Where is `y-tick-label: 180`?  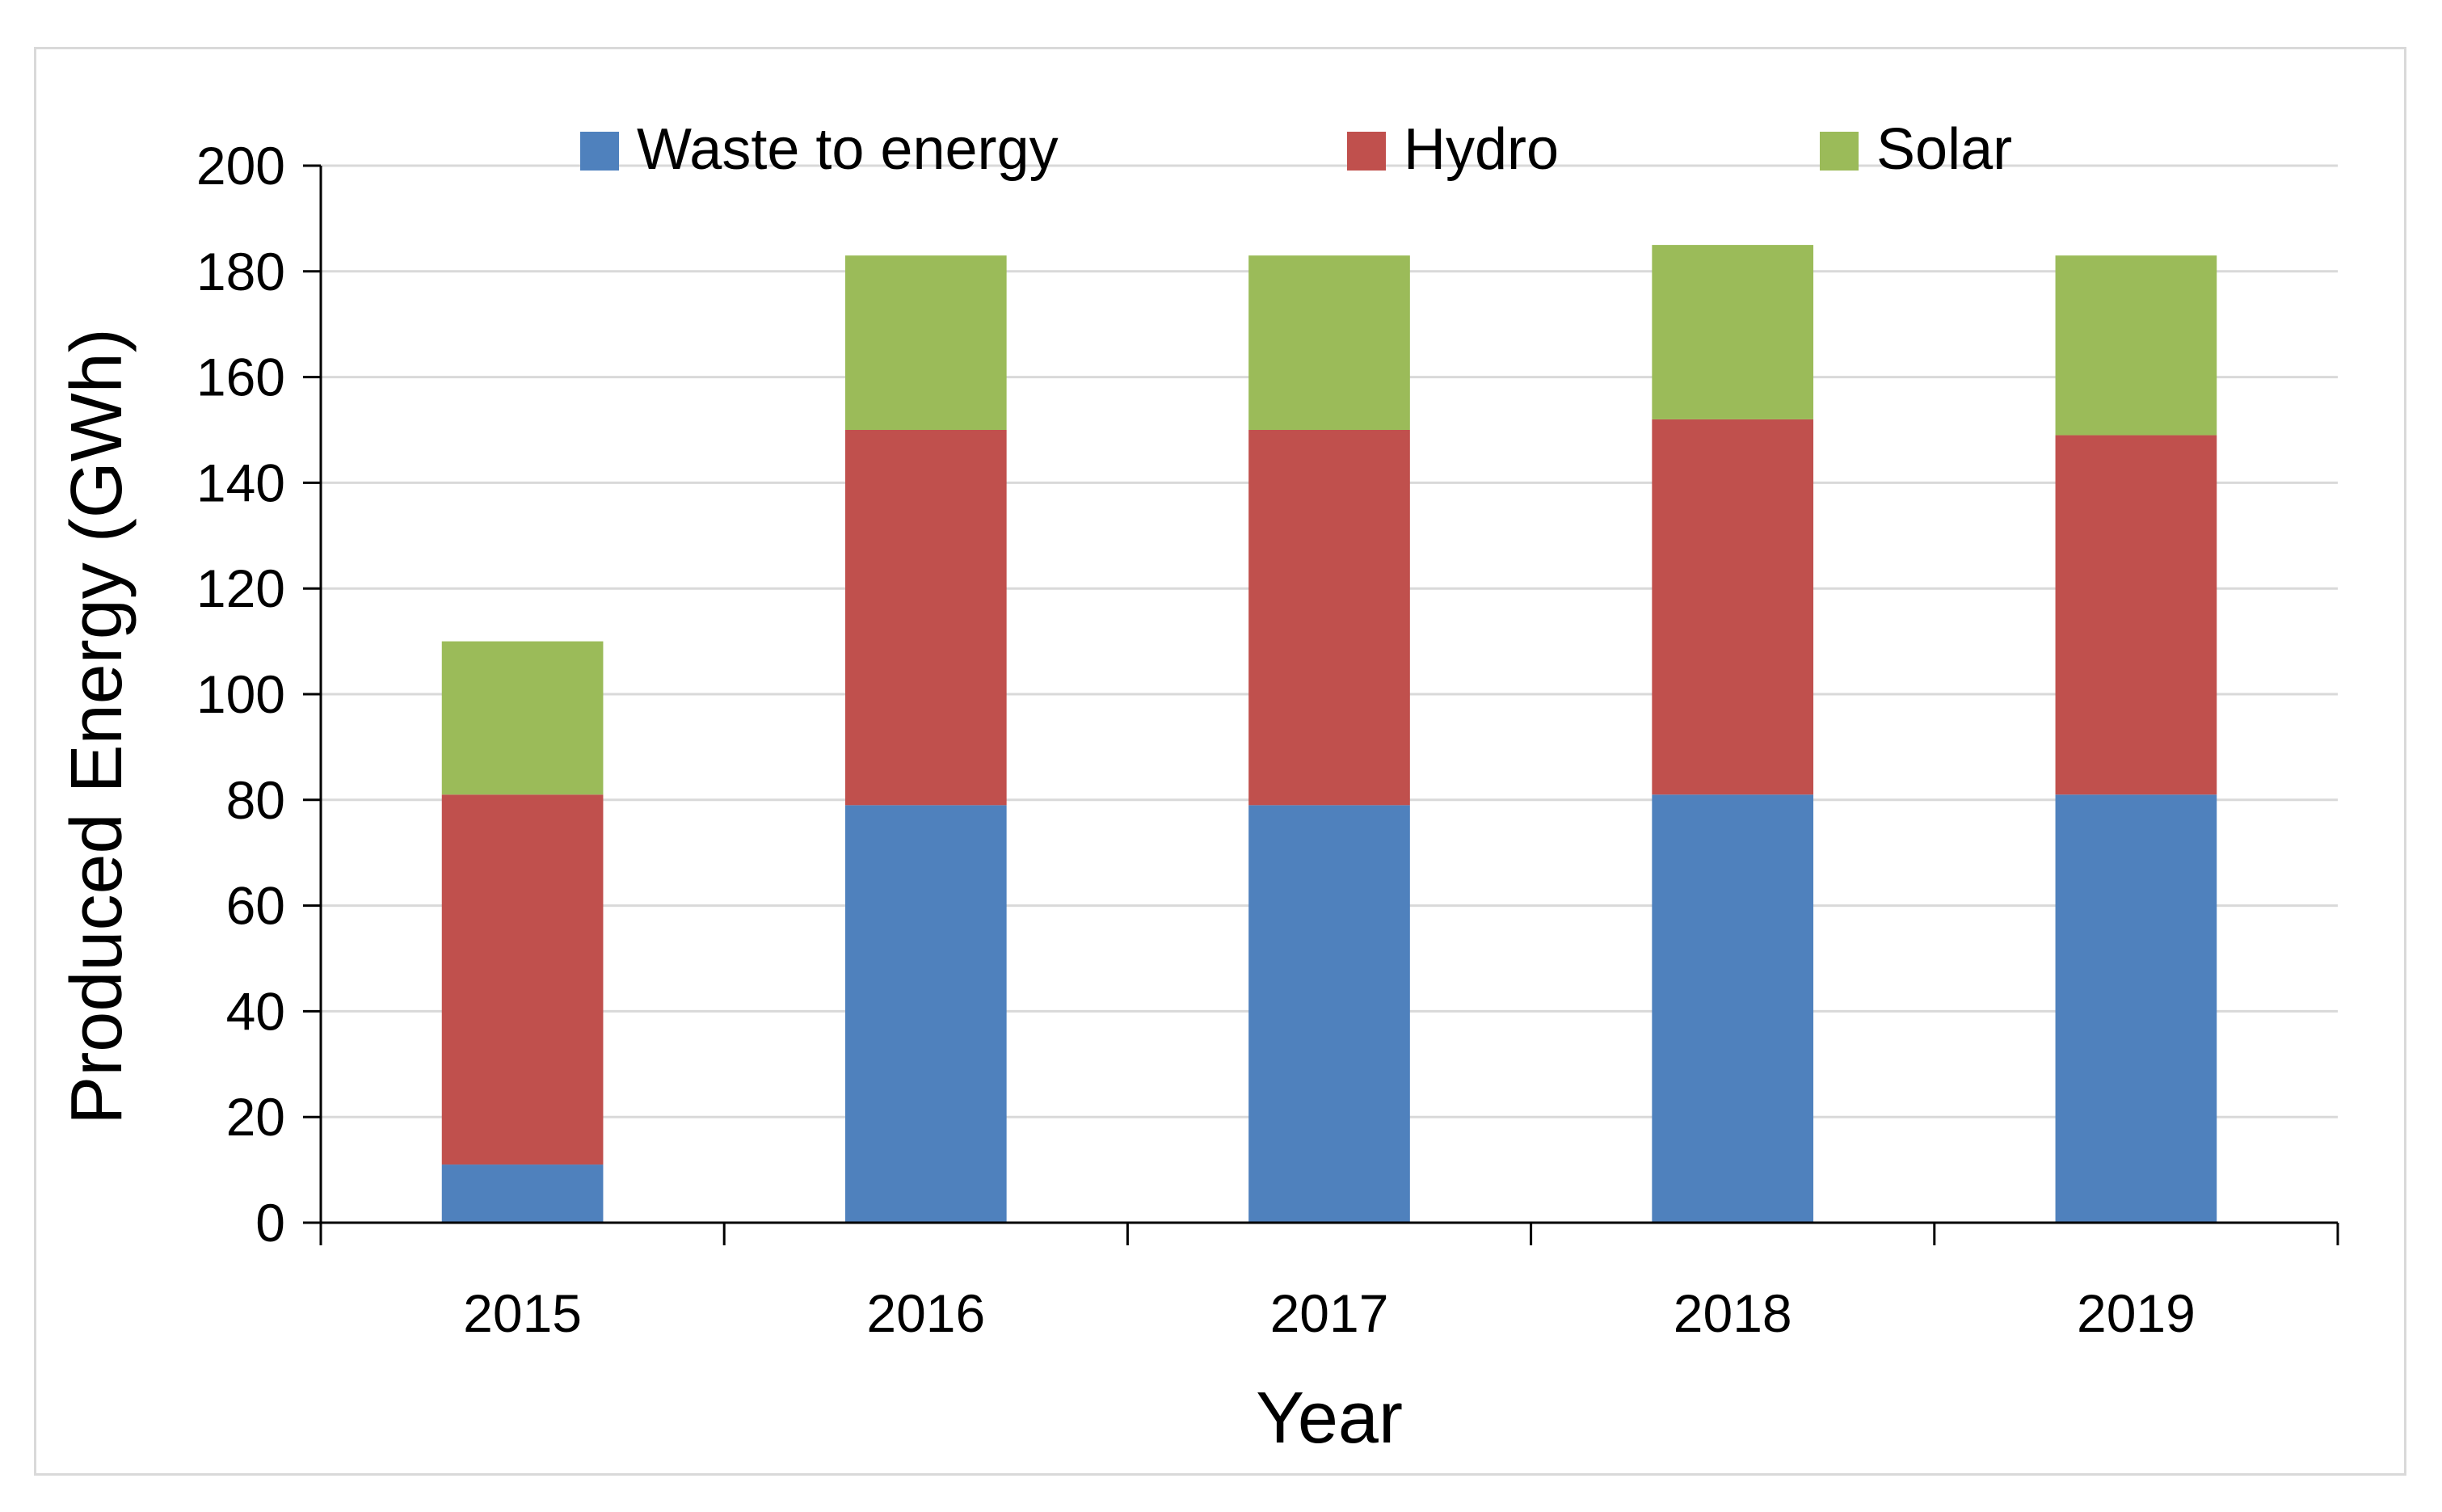 y-tick-label: 180 is located at coordinates (240, 271).